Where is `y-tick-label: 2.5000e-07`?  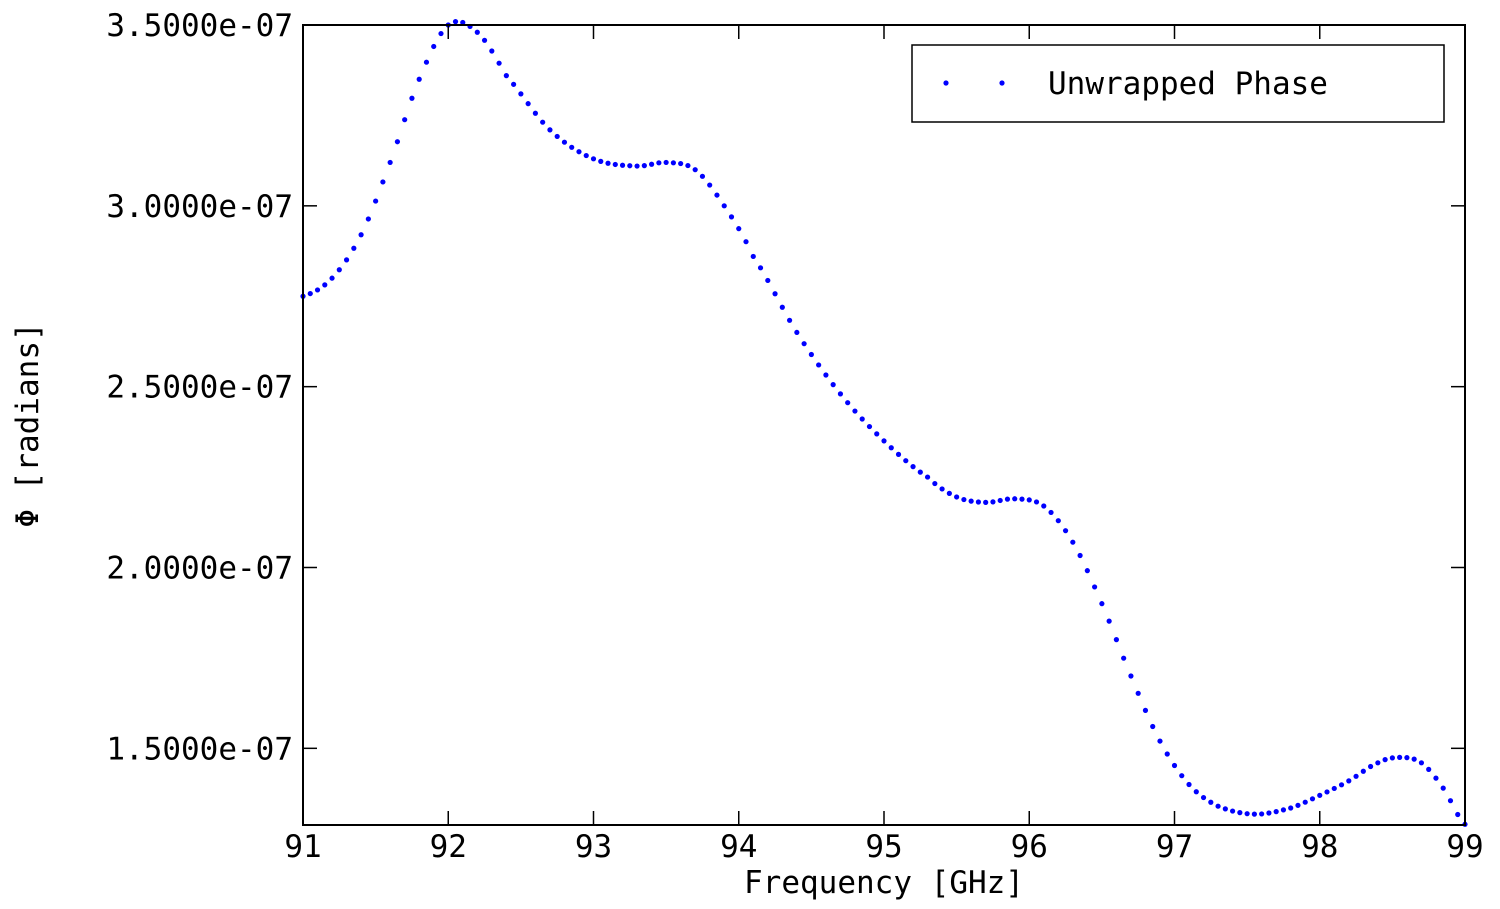
y-tick-label: 2.5000e-07 is located at coordinates (199, 388).